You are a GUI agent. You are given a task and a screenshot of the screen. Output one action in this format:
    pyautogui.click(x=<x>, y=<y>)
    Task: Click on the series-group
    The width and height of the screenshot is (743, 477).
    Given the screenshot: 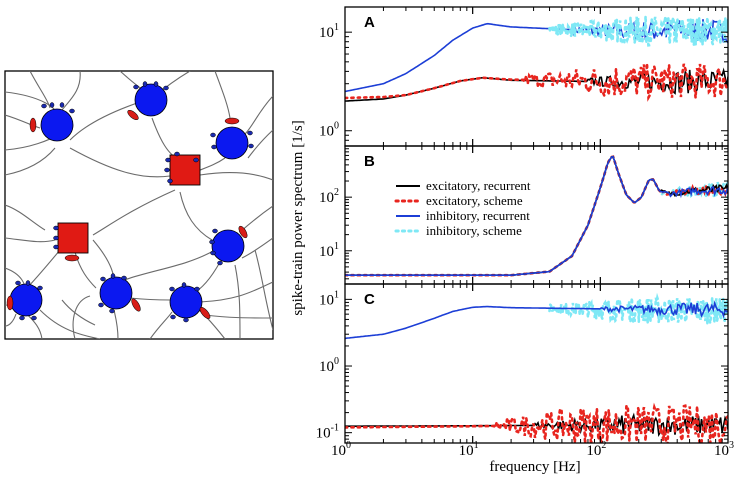 What is the action you would take?
    pyautogui.click(x=536, y=216)
    